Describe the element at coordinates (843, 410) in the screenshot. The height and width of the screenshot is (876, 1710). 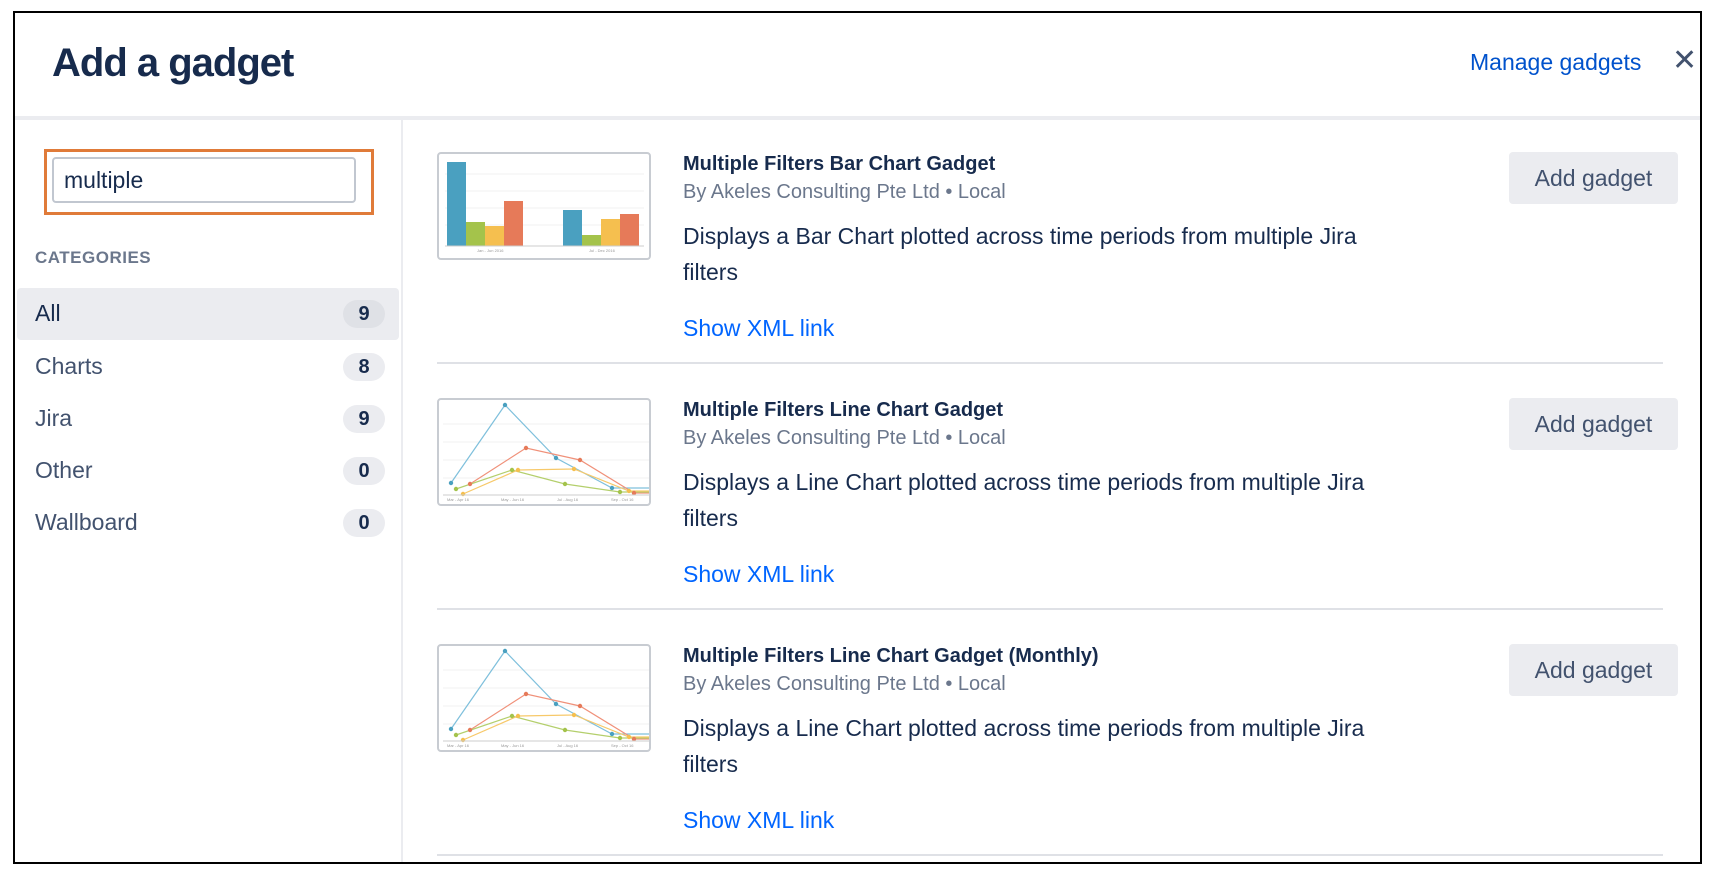
I see `gadget-title: Multiple Filters Line Chart Gadget` at that location.